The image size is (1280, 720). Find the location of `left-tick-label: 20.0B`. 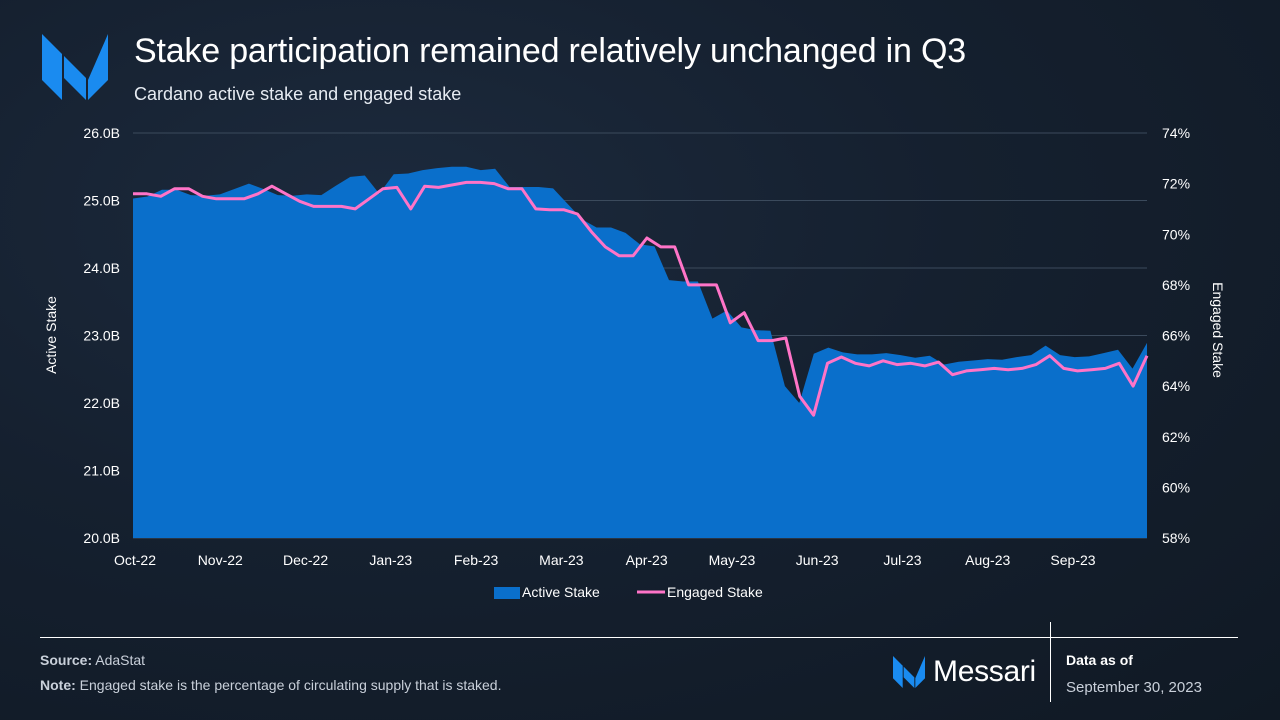

left-tick-label: 20.0B is located at coordinates (101, 538).